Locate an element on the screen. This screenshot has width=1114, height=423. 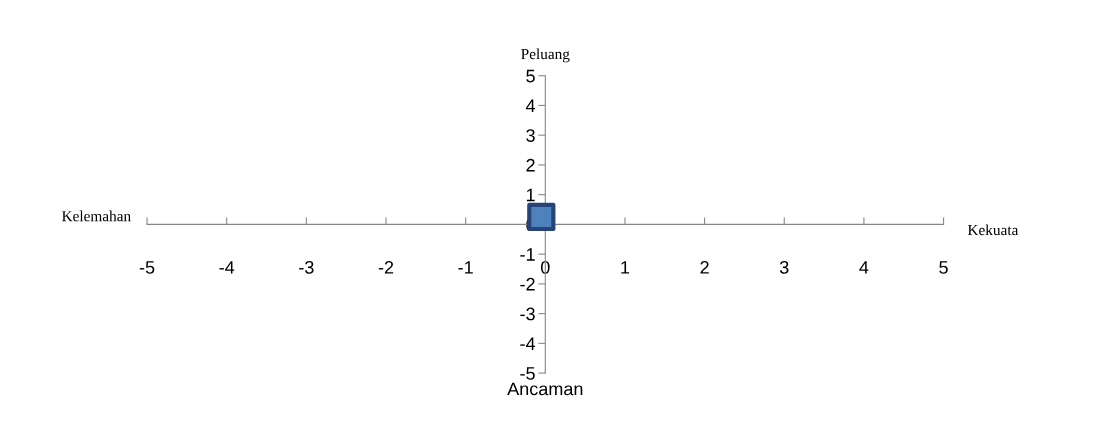
x-tick-label: 0 is located at coordinates (545, 267).